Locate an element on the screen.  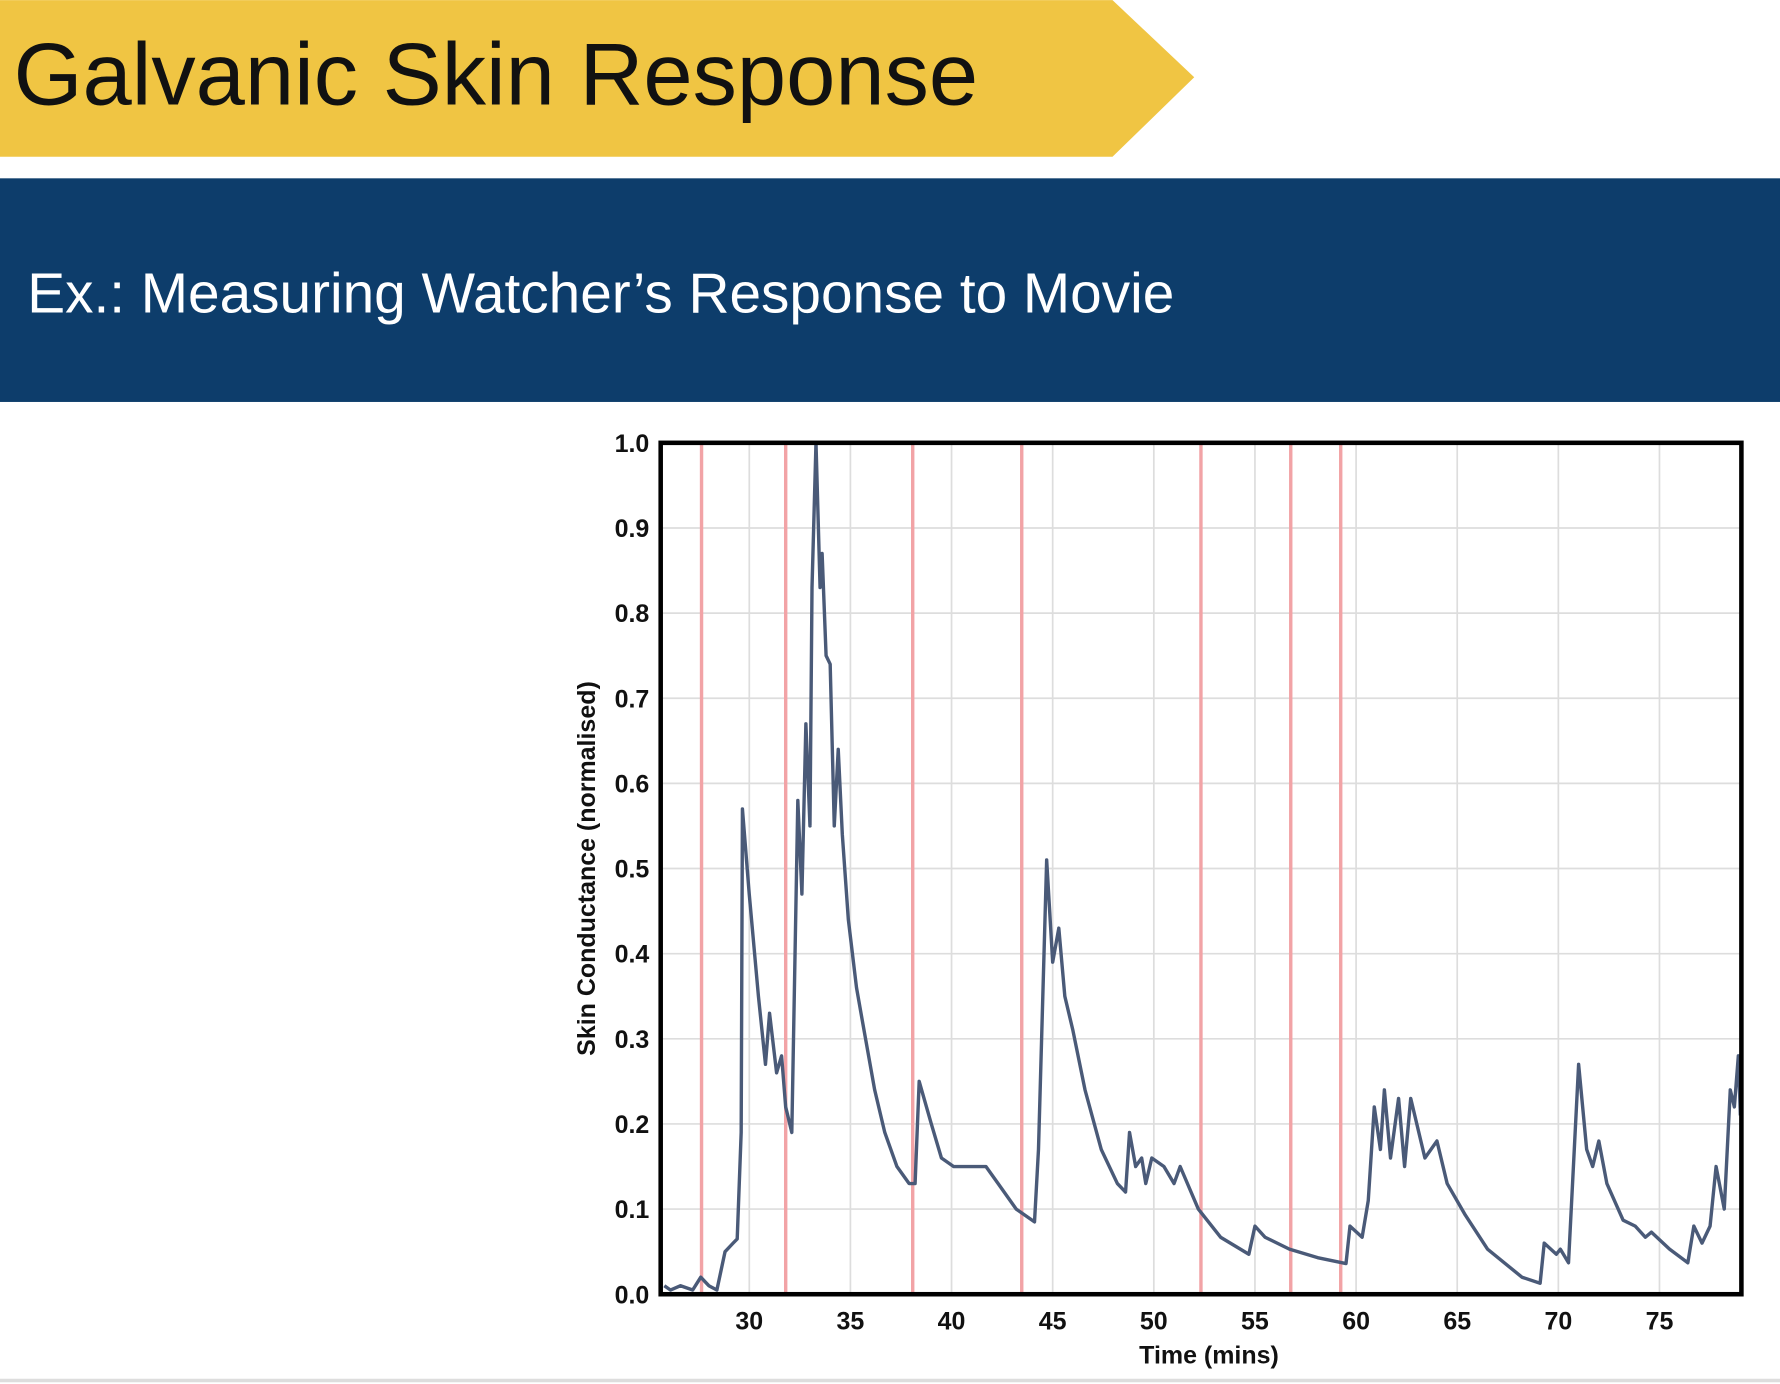
y-tick-label: 0.3 is located at coordinates (632, 1040).